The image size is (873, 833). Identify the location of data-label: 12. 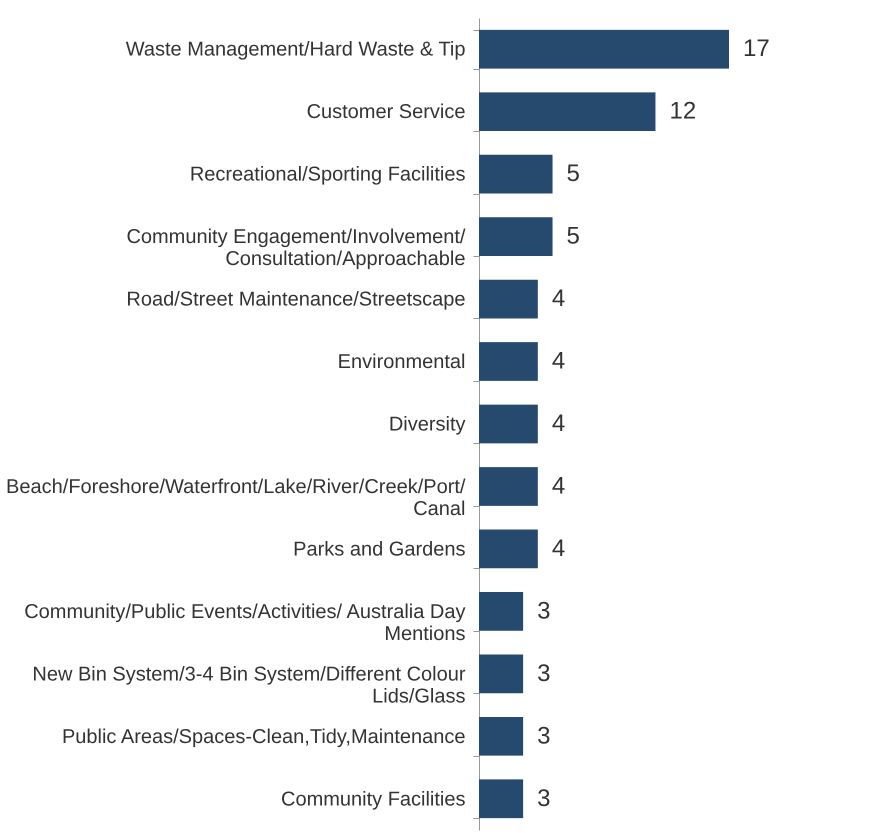
(682, 111).